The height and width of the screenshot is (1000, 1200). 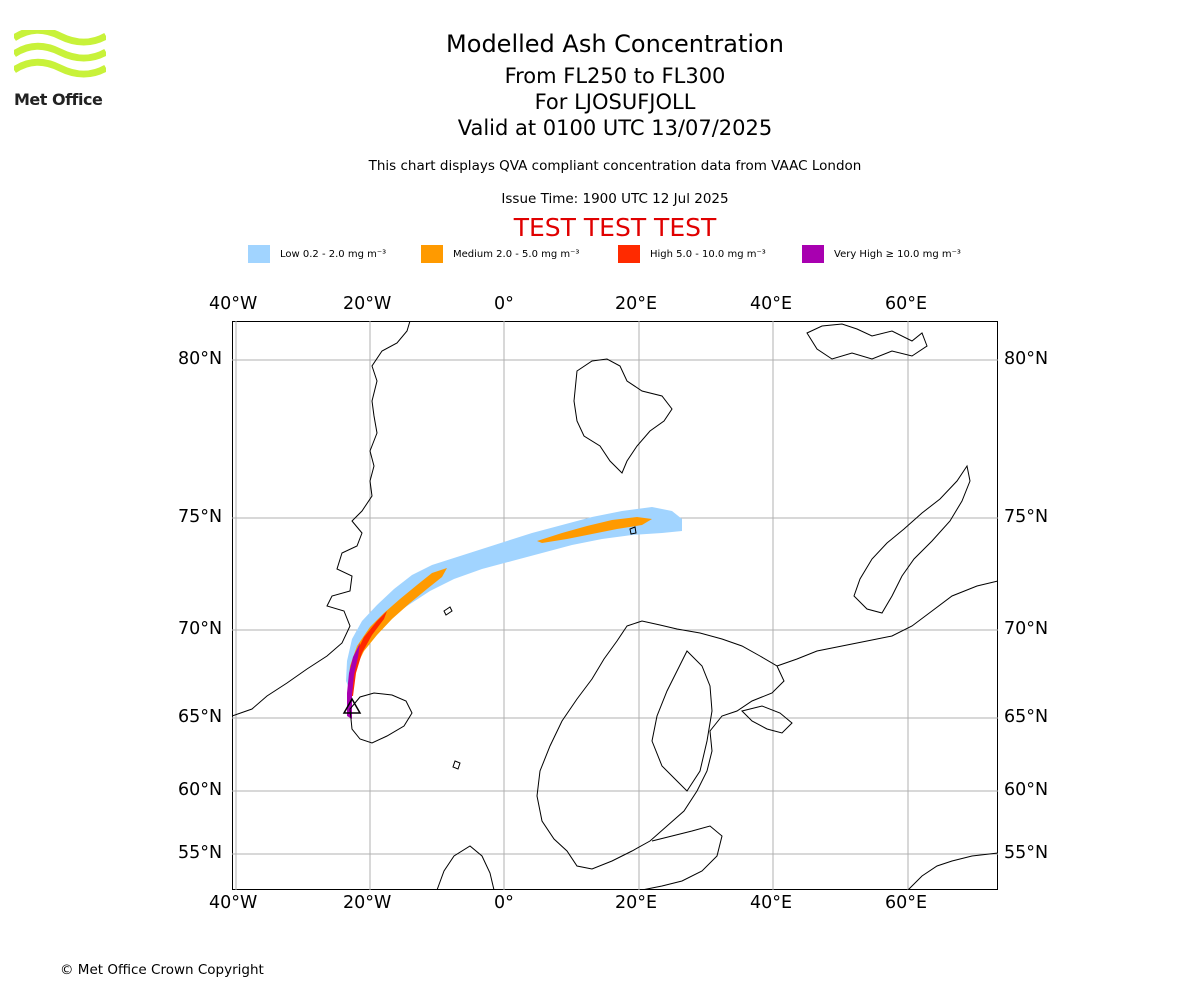 I want to click on ash-very-high-region, so click(x=353, y=681).